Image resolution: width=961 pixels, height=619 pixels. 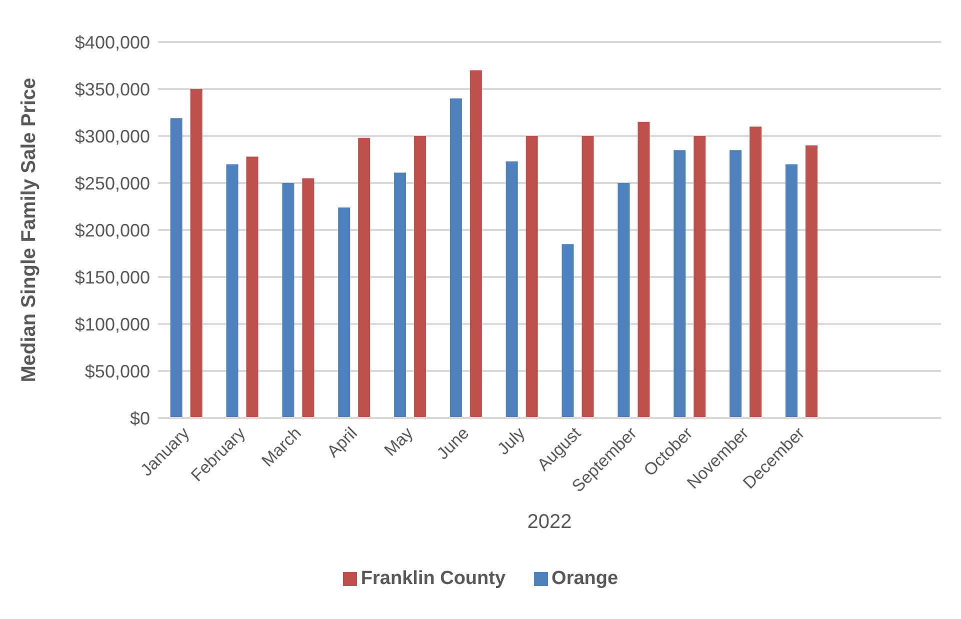 What do you see at coordinates (511, 440) in the screenshot?
I see `x-tick-label: July` at bounding box center [511, 440].